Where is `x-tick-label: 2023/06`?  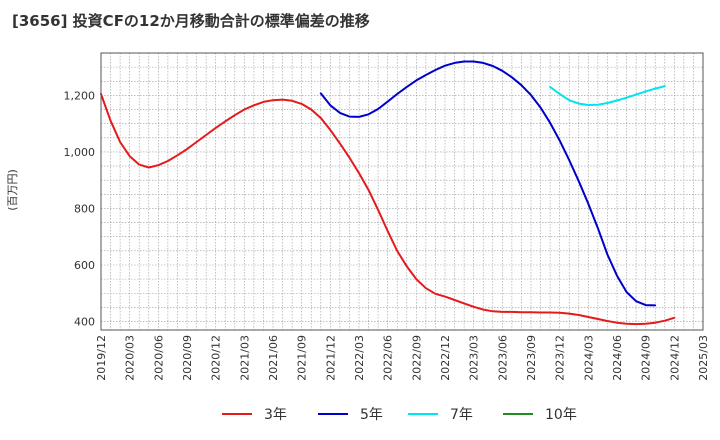
x-tick-label: 2023/06 is located at coordinates (502, 358).